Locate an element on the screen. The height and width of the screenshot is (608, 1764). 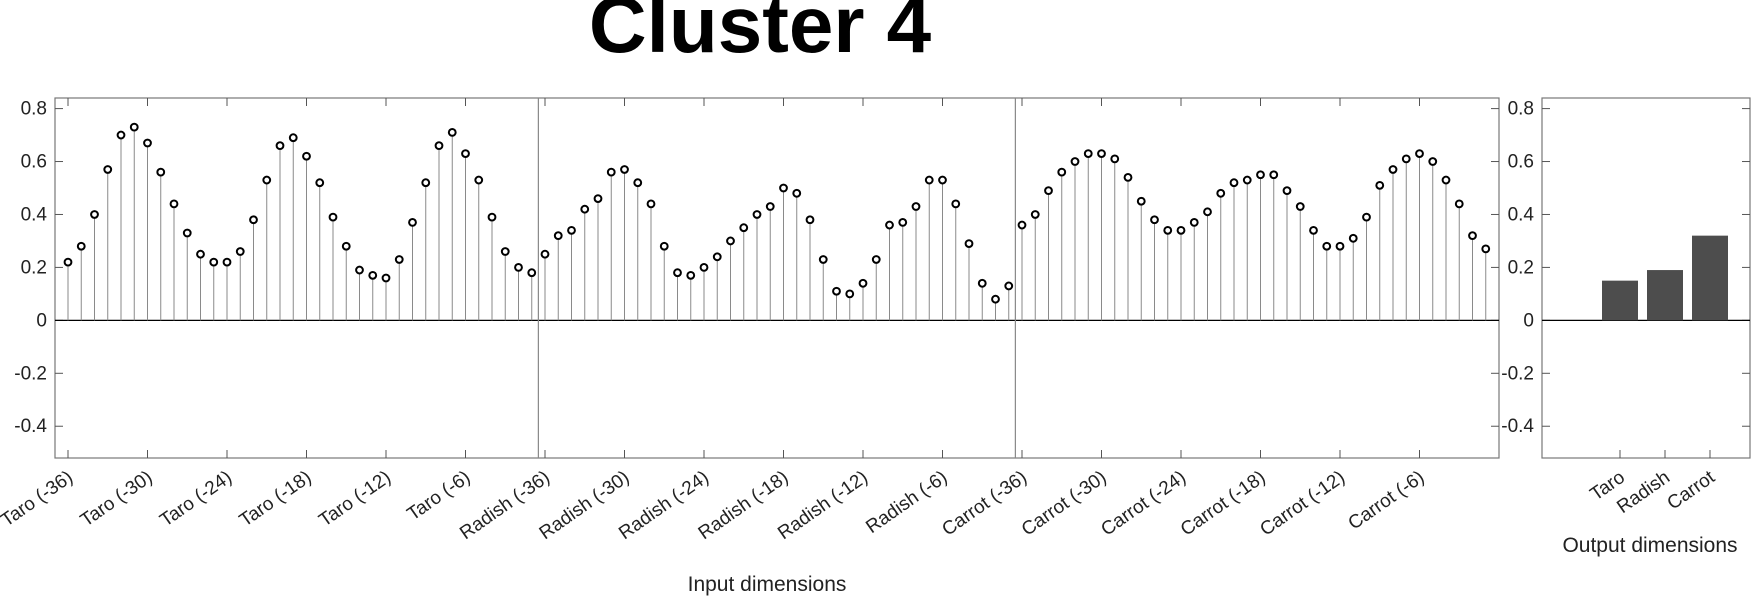
main-y-tick-label: 0 is located at coordinates (41, 320).